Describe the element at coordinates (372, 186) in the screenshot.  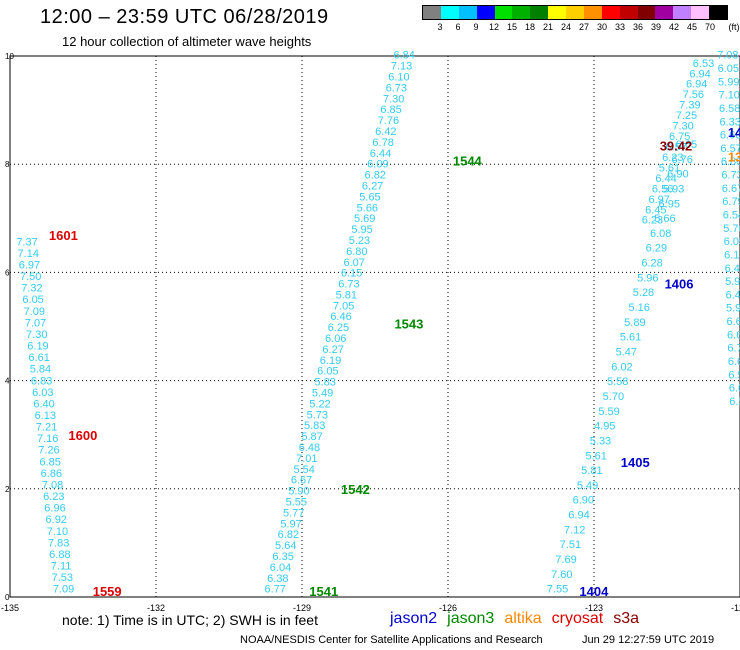
I see `wave-height-value: 6.27` at that location.